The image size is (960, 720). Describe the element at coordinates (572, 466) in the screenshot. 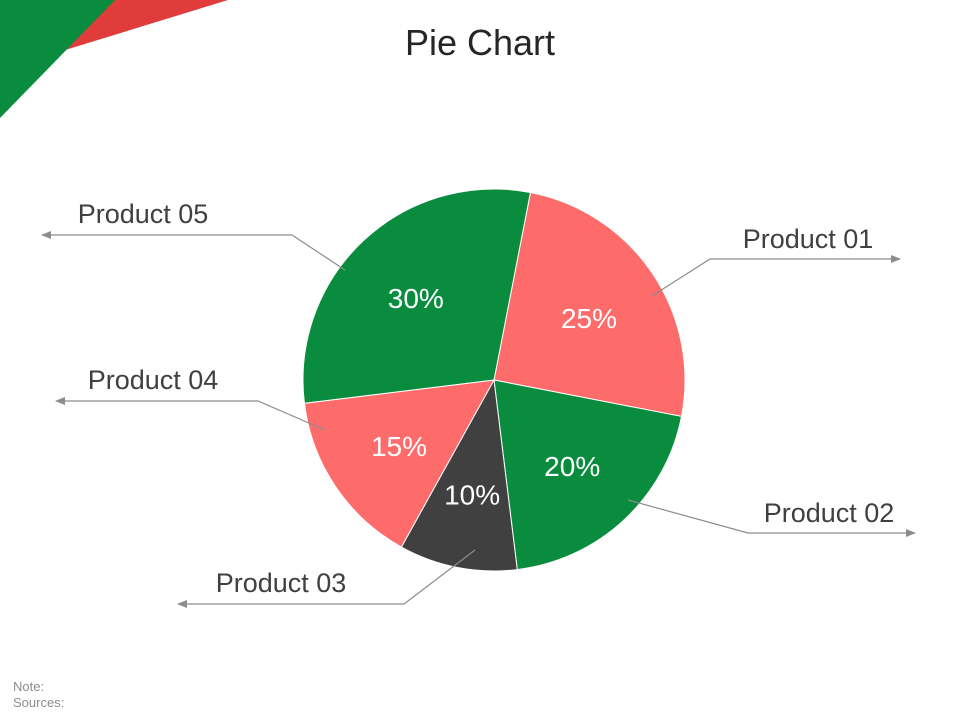

I see `slice-value-label-product-02: 20%` at that location.